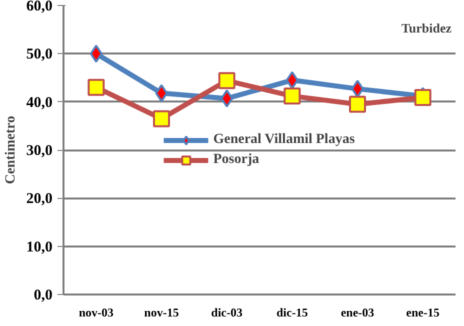  I want to click on x-tick-label: ene-15, so click(423, 313).